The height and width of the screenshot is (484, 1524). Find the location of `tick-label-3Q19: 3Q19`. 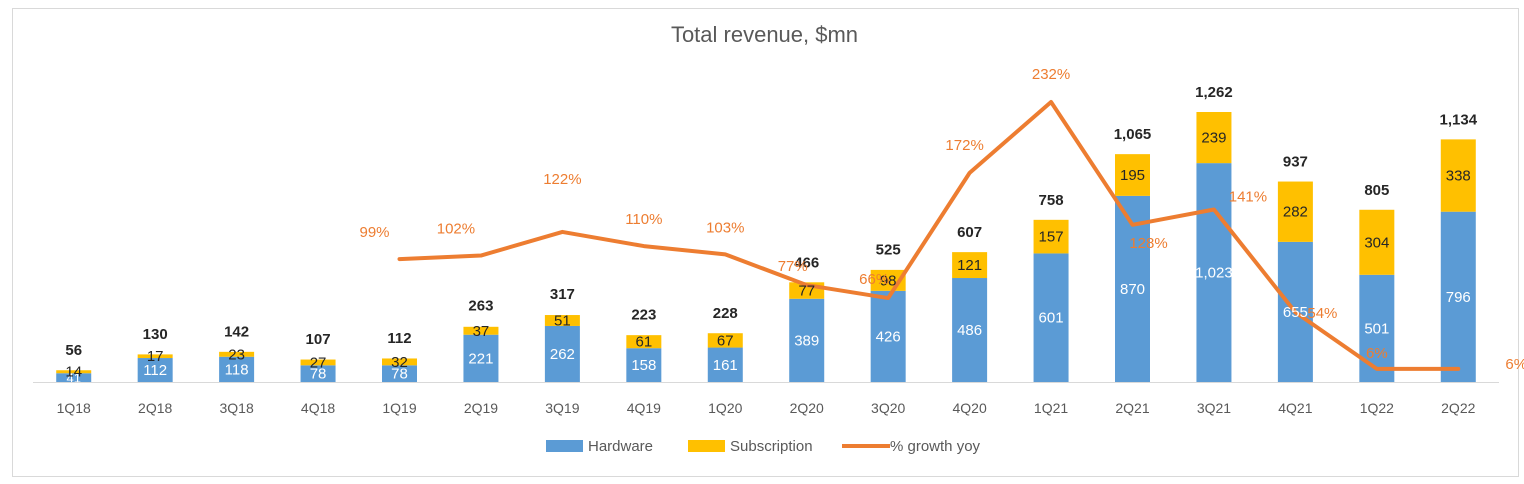

tick-label-3Q19: 3Q19 is located at coordinates (562, 408).